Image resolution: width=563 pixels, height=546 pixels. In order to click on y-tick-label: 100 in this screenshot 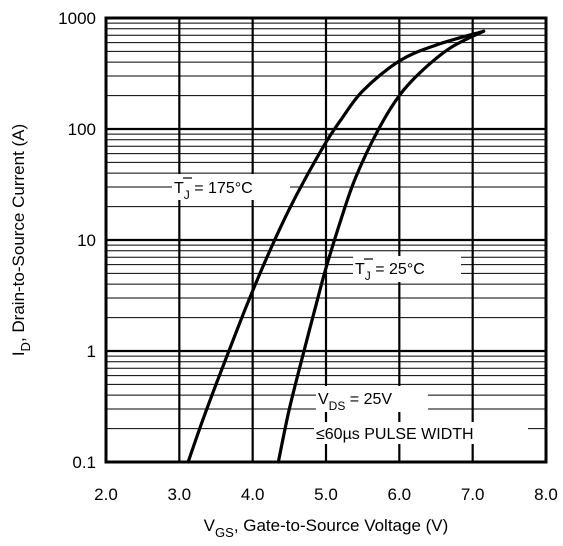, I will do `click(82, 129)`.